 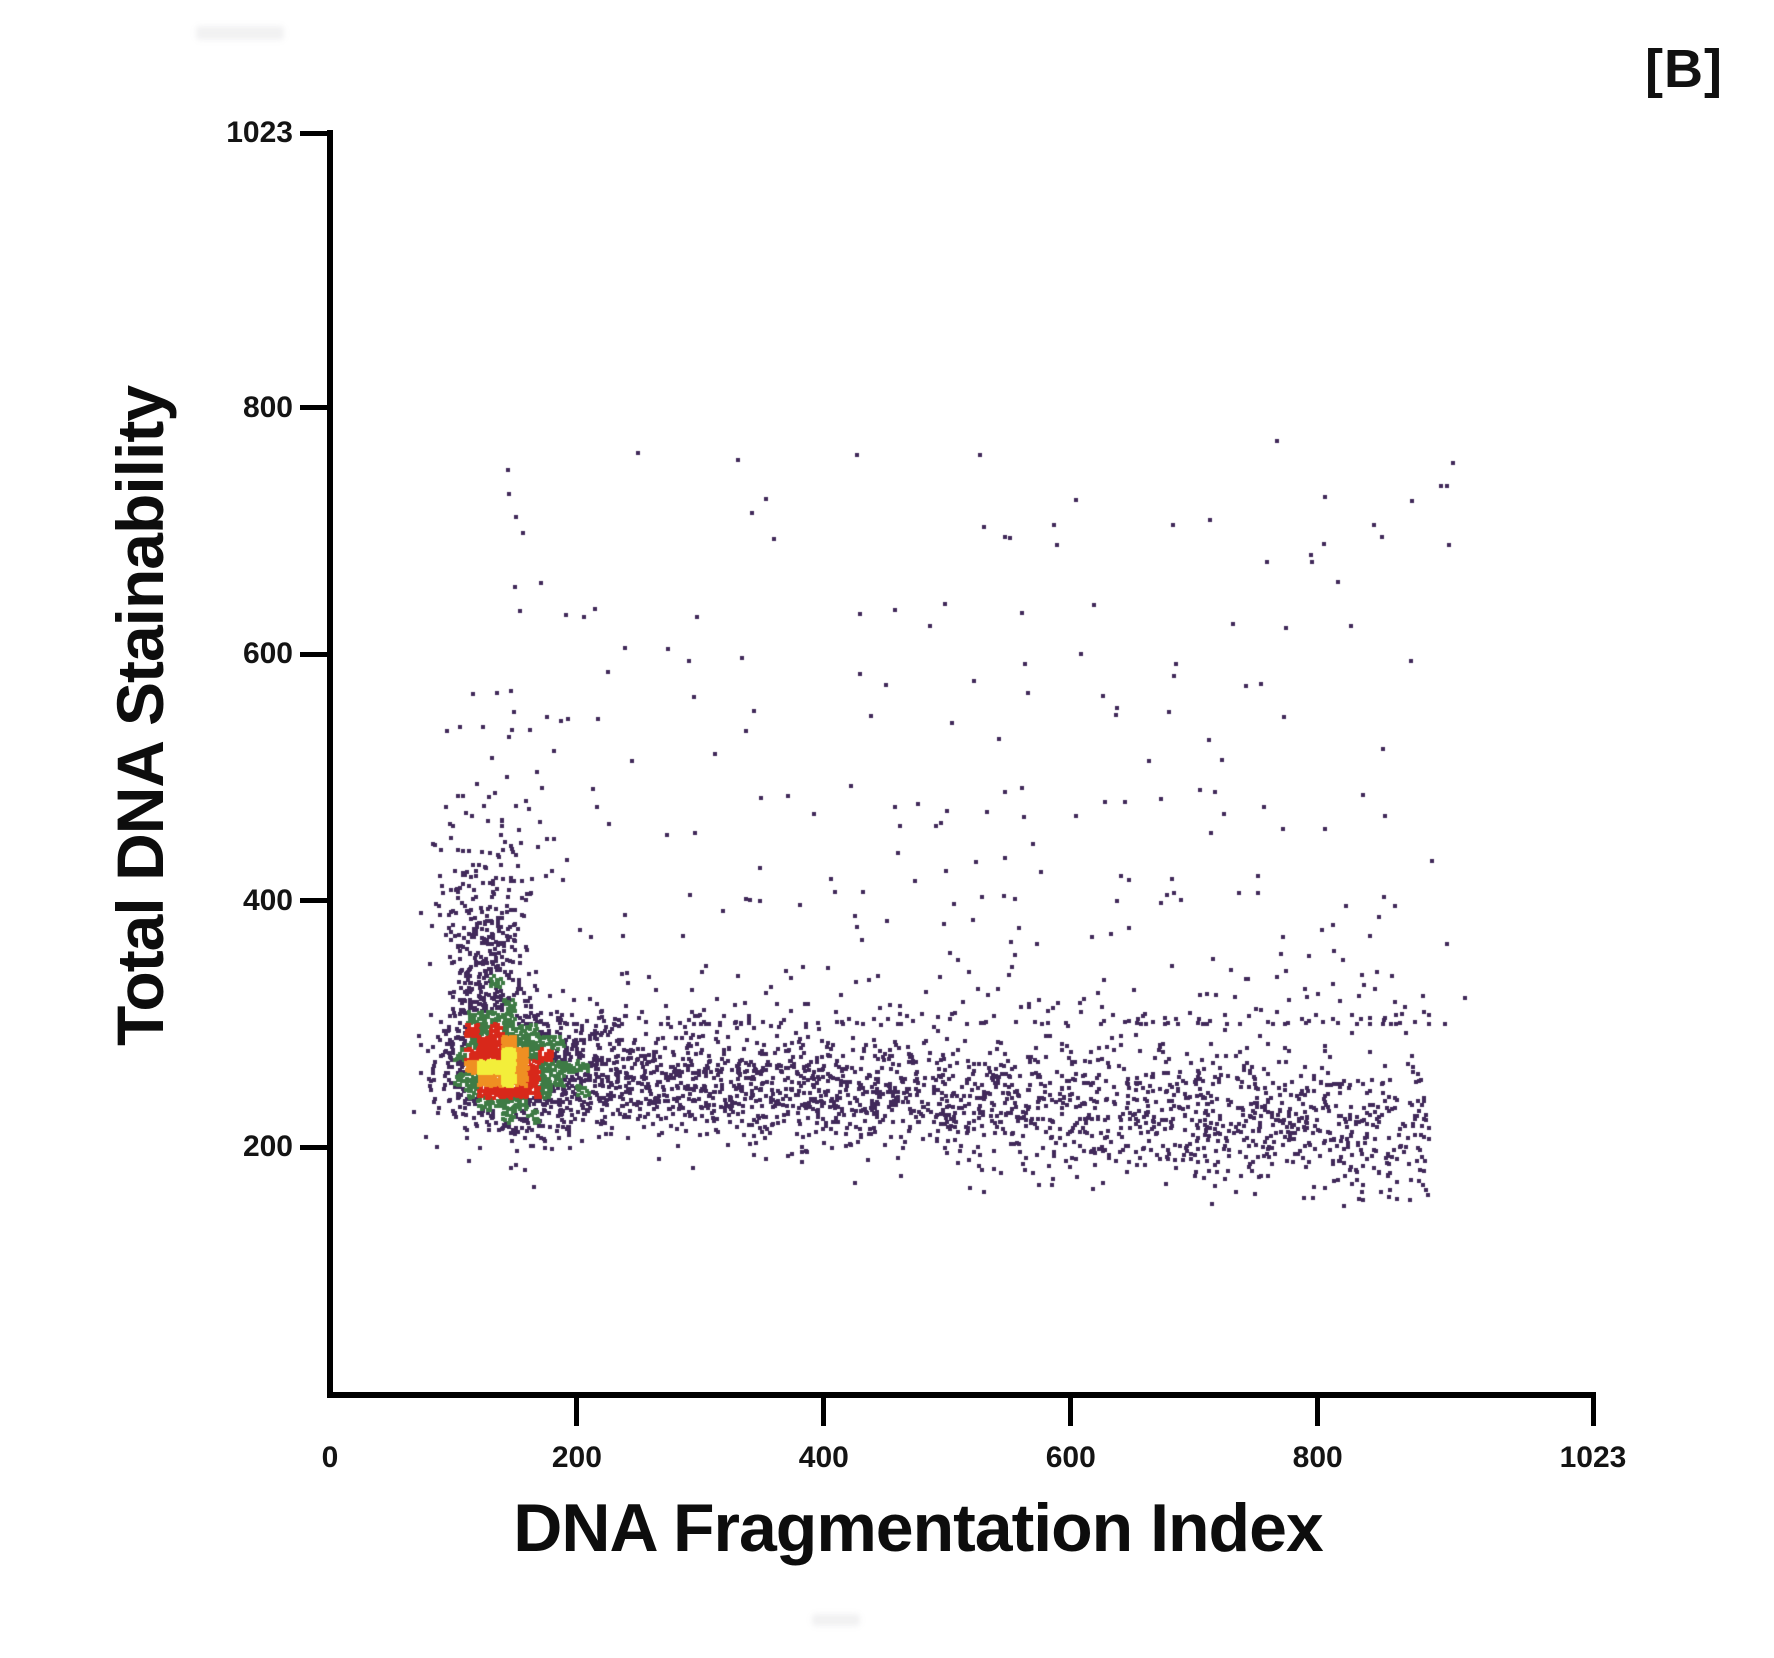 I want to click on x-tick-label: 800, so click(x=1317, y=1457).